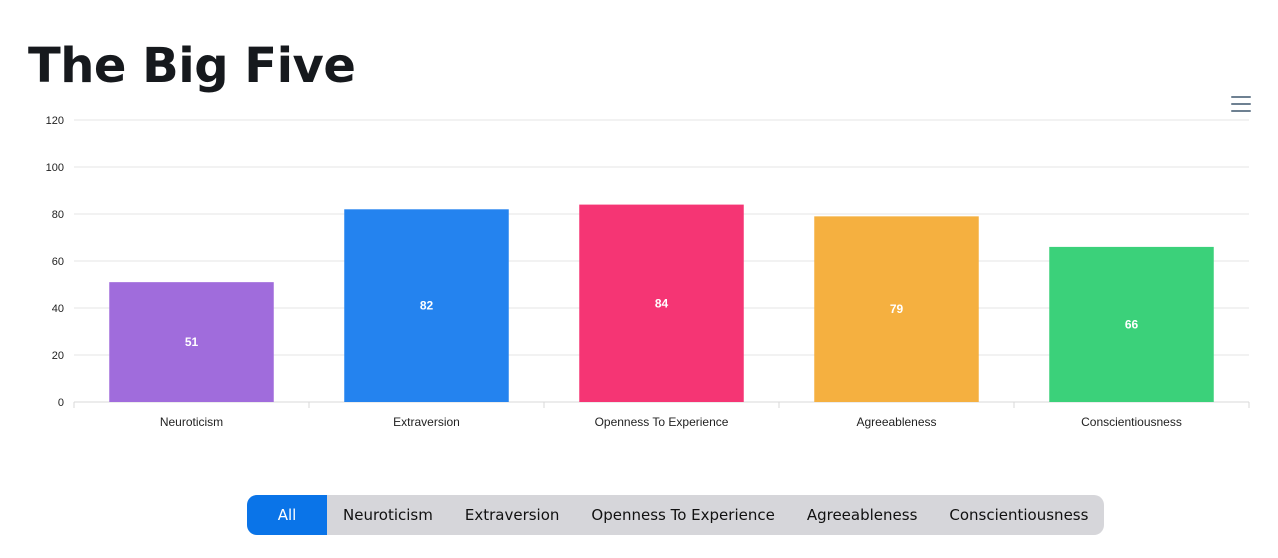  Describe the element at coordinates (1241, 104) in the screenshot. I see `hamburger-menu-icon` at that location.